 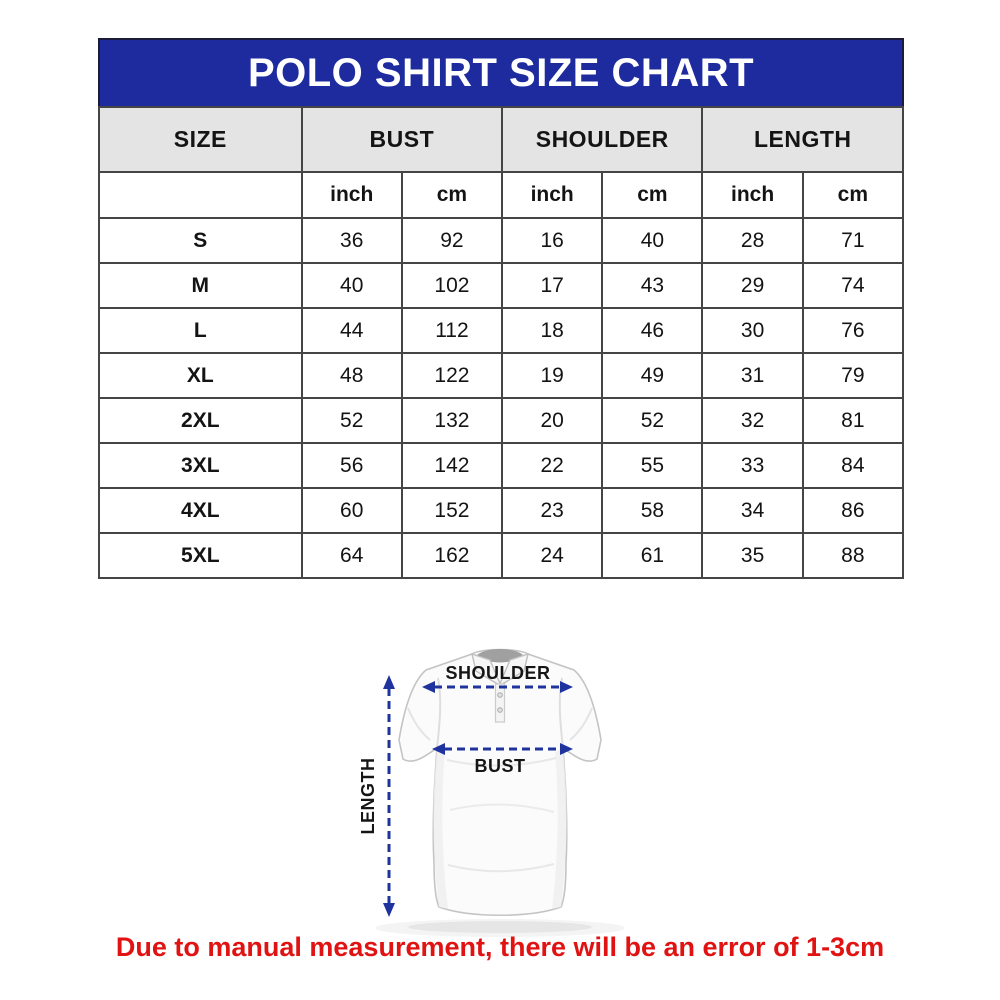 What do you see at coordinates (389, 796) in the screenshot?
I see `length-arrow` at bounding box center [389, 796].